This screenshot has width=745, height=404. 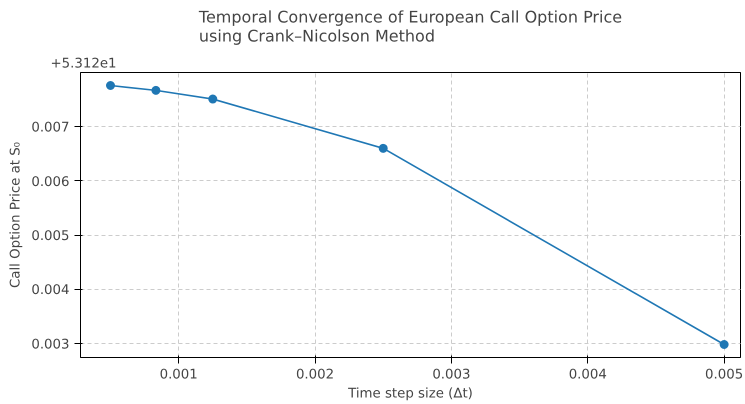 I want to click on y-axis-title: Call Option Price at S₀, so click(x=16, y=215).